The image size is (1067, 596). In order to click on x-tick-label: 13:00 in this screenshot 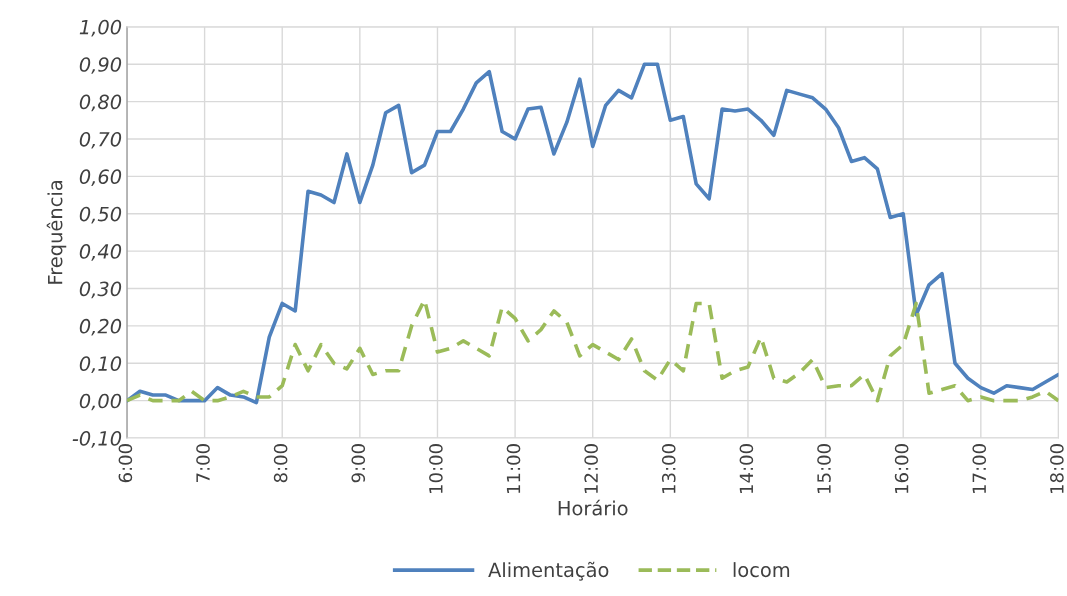, I will do `click(668, 468)`.